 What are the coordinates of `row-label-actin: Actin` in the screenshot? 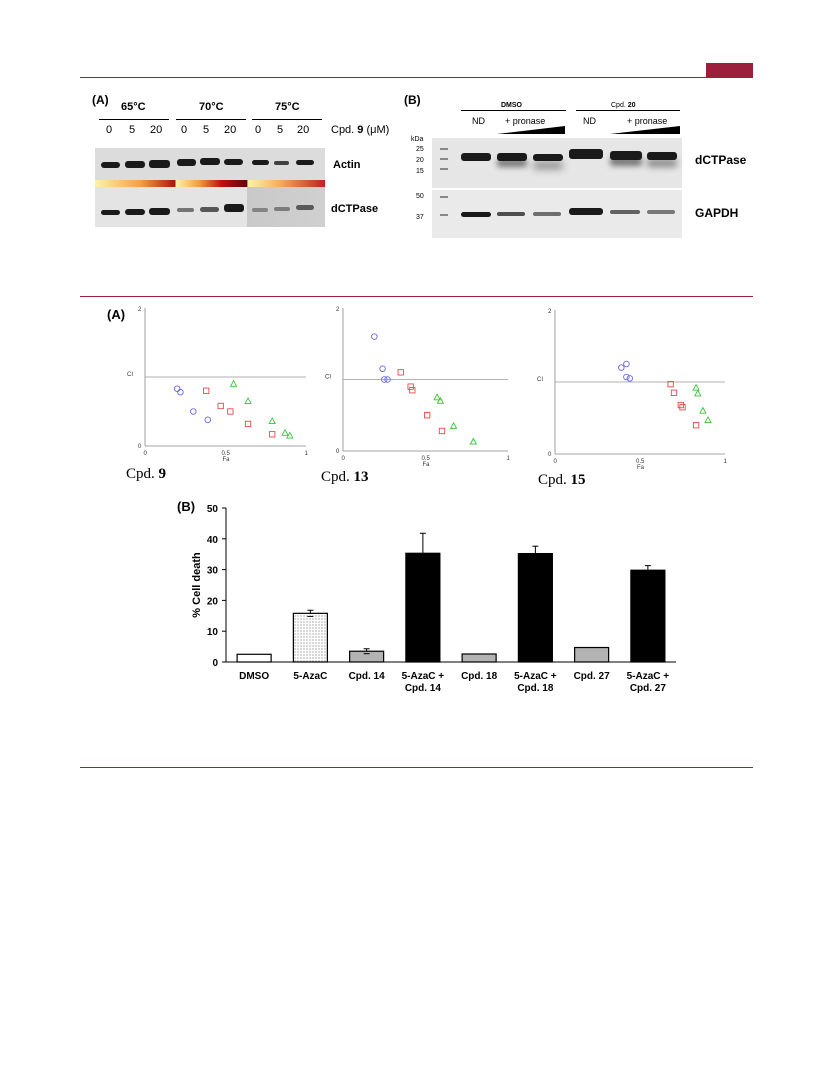 It's located at (347, 165).